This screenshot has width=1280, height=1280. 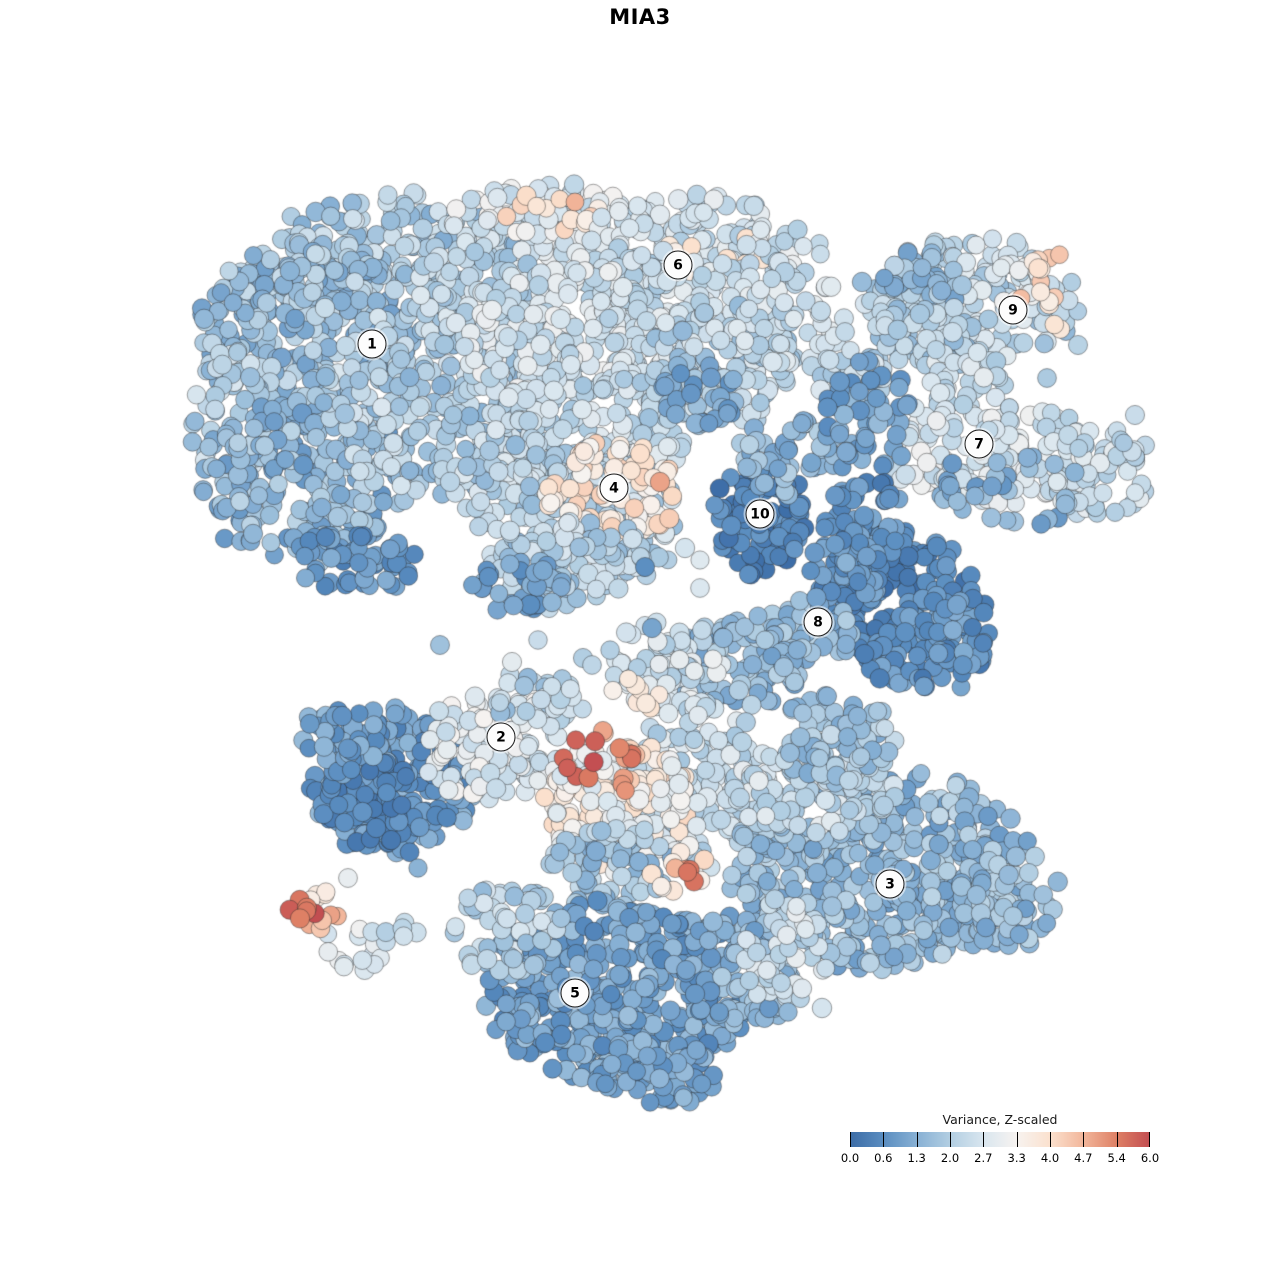 What do you see at coordinates (614, 488) in the screenshot?
I see `cluster-label-4: 4` at bounding box center [614, 488].